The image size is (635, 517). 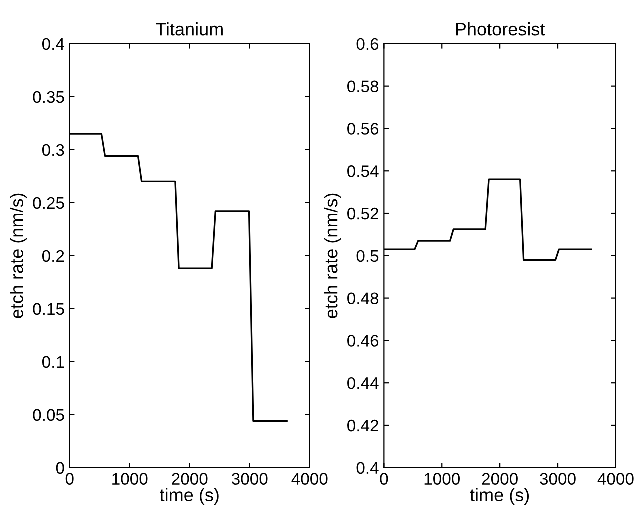 What do you see at coordinates (53, 362) in the screenshot?
I see `y-tick-label: 0.1` at bounding box center [53, 362].